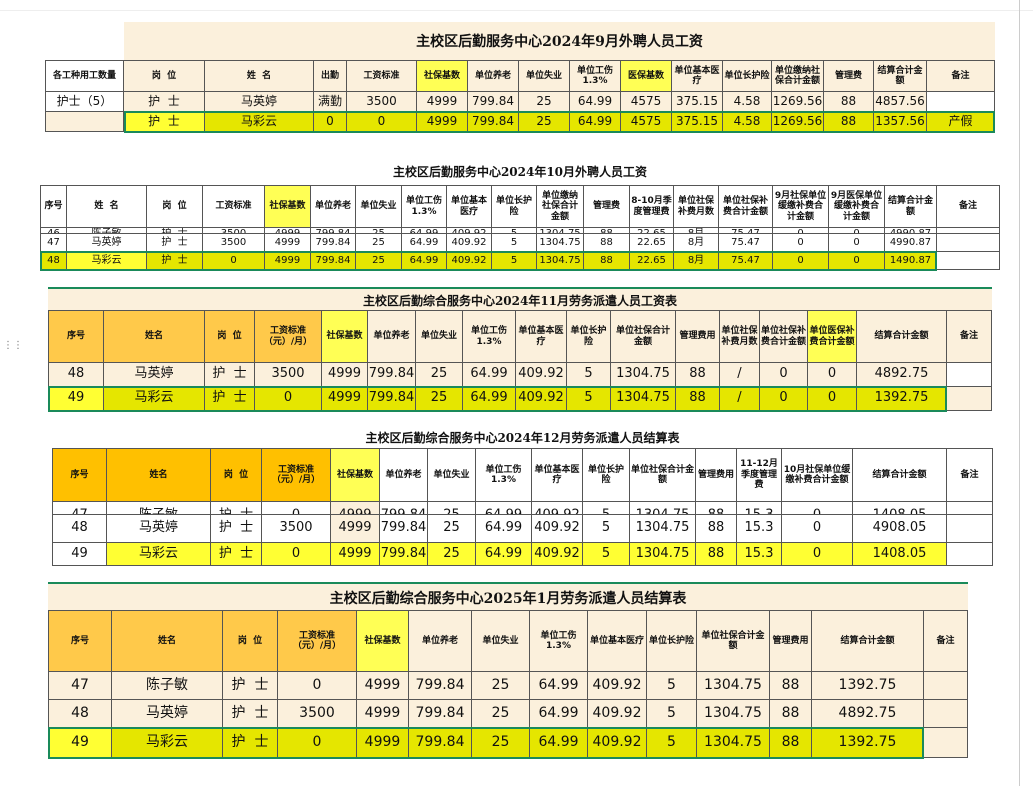 This screenshot has width=1033, height=786. I want to click on cell-value: 5, so click(514, 231).